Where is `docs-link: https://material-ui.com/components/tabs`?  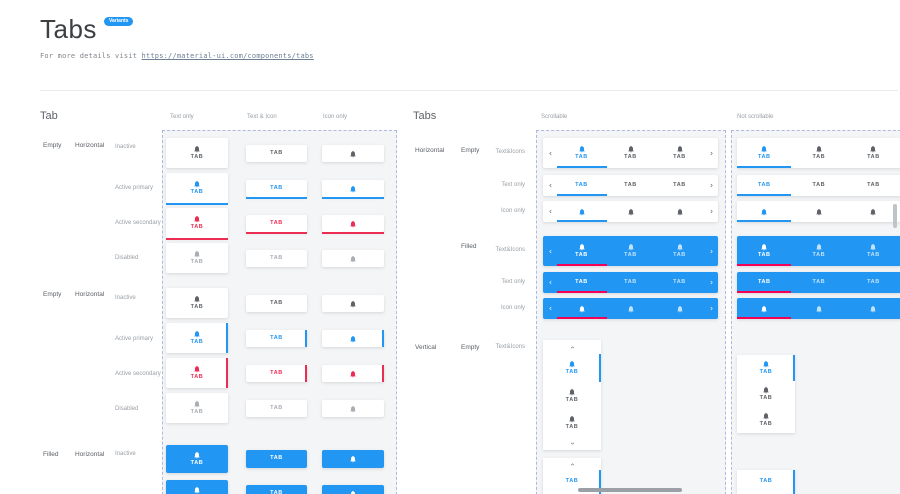
docs-link: https://material-ui.com/components/tabs is located at coordinates (227, 56).